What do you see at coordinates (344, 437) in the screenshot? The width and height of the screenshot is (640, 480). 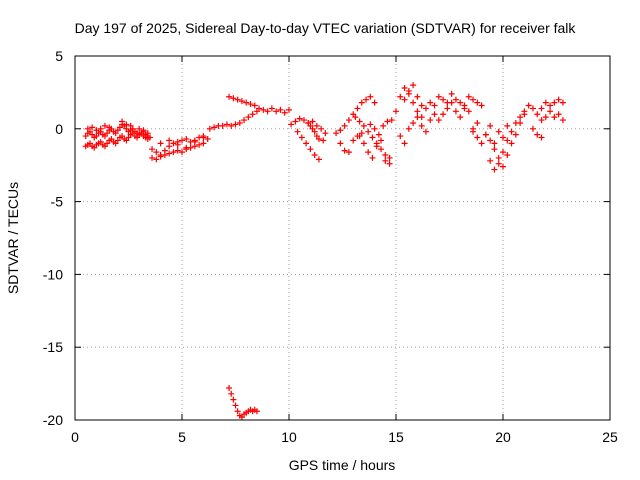 I see `x-tick-labels: 0 5 10 15 20 25` at bounding box center [344, 437].